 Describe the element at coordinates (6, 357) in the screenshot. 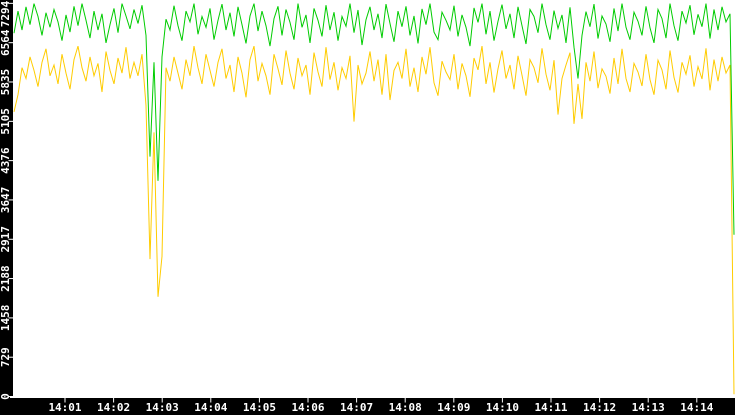

I see `y-tick-label: 729` at that location.